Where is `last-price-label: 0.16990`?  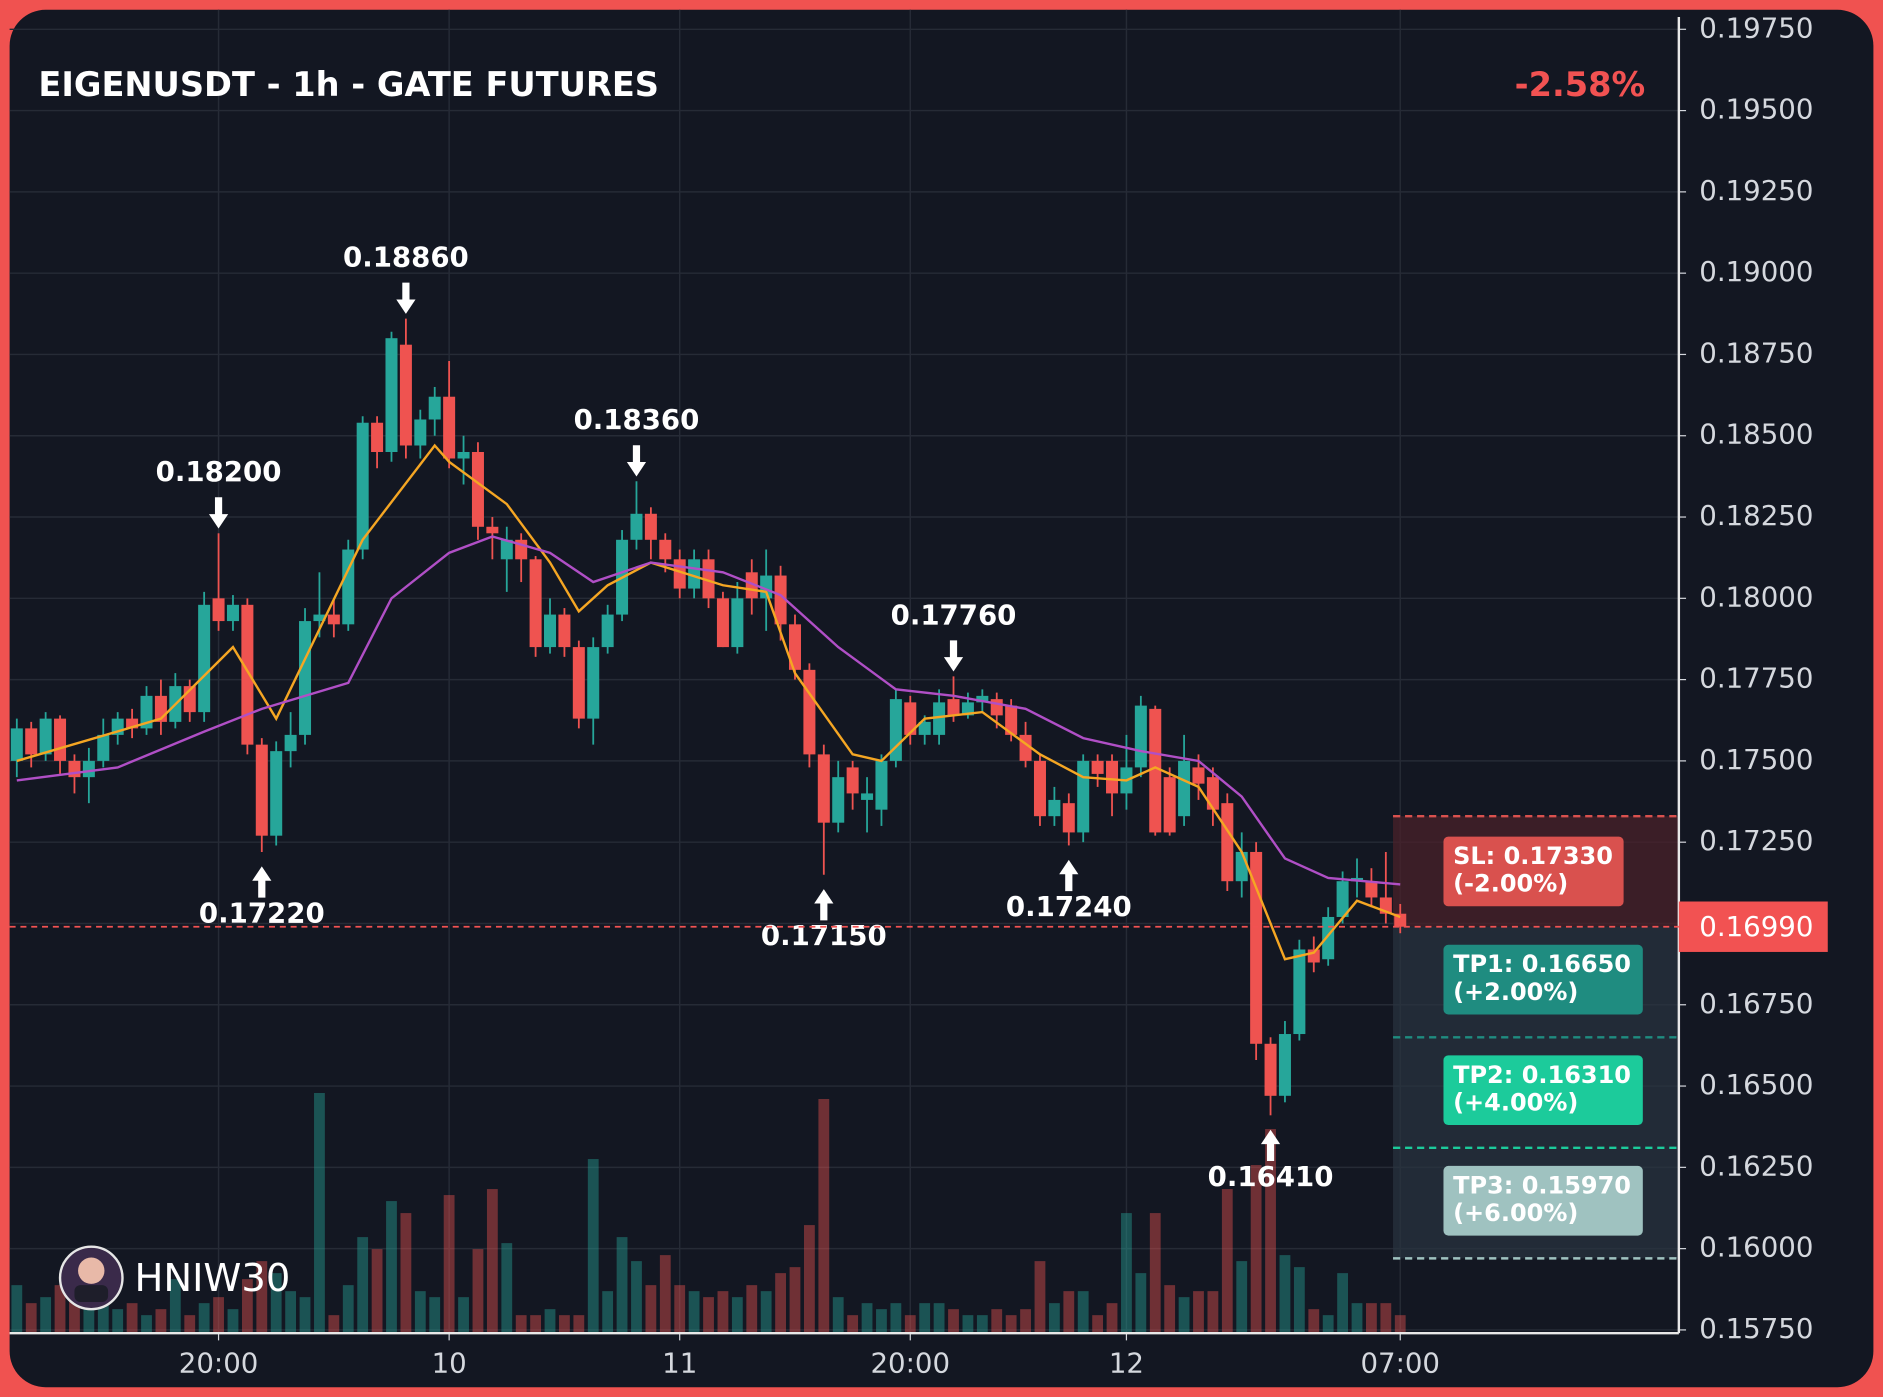
last-price-label: 0.16990 is located at coordinates (1756, 926).